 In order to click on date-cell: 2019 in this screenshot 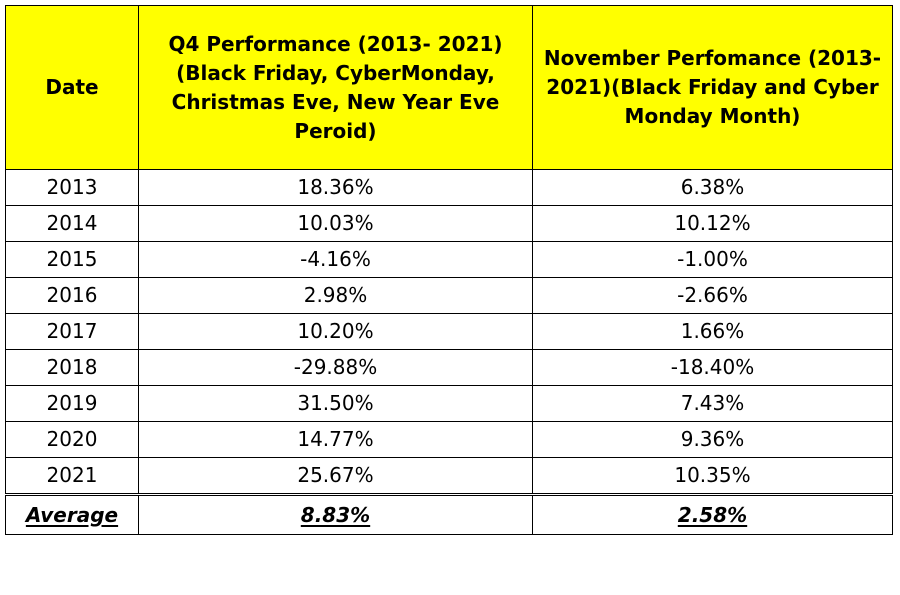, I will do `click(72, 403)`.